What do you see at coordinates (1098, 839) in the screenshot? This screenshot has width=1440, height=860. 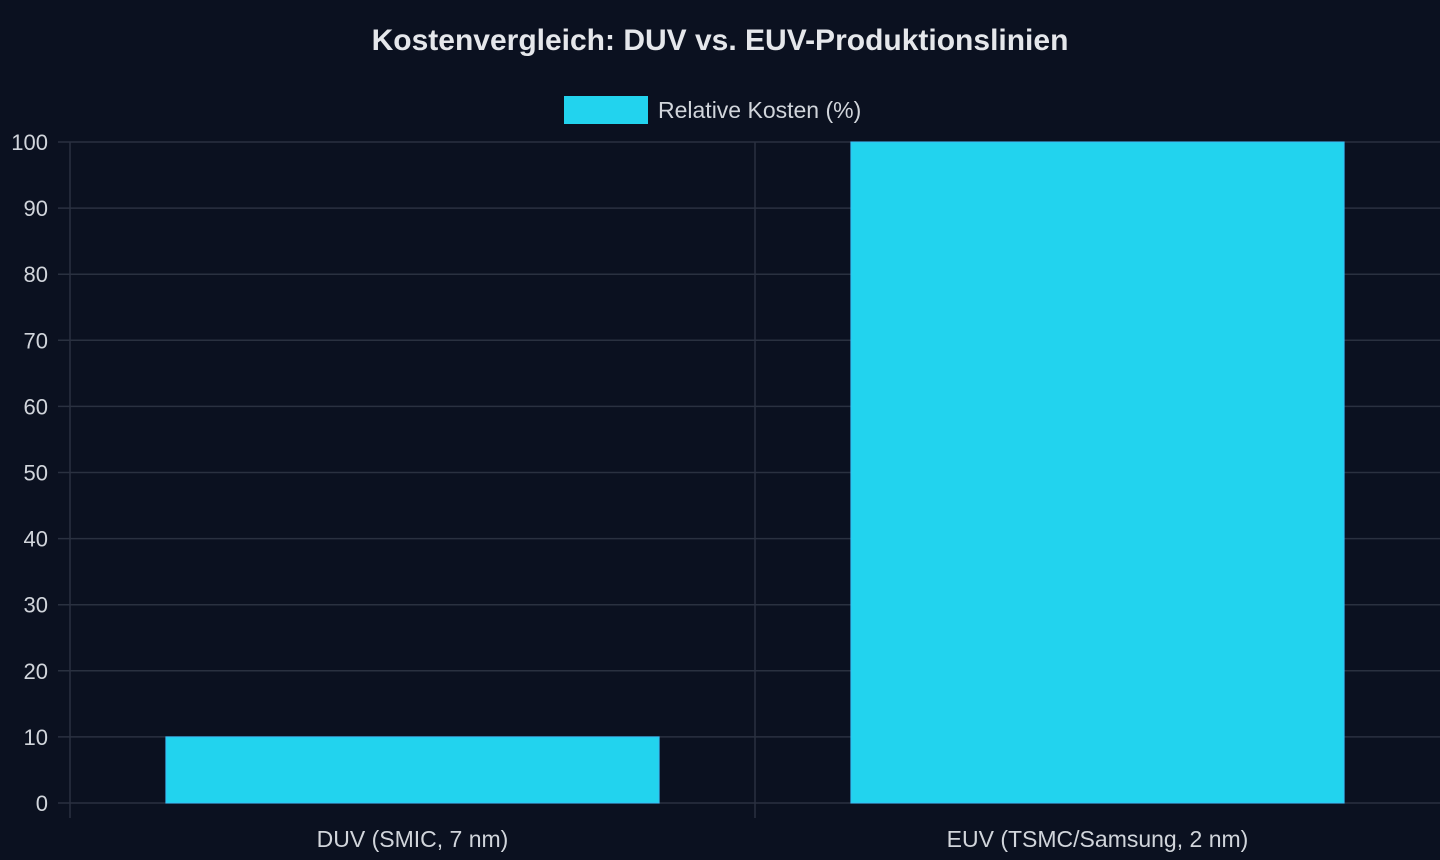 I see `x-tick-label: EUV (TSMC/Samsung, 2 nm)` at bounding box center [1098, 839].